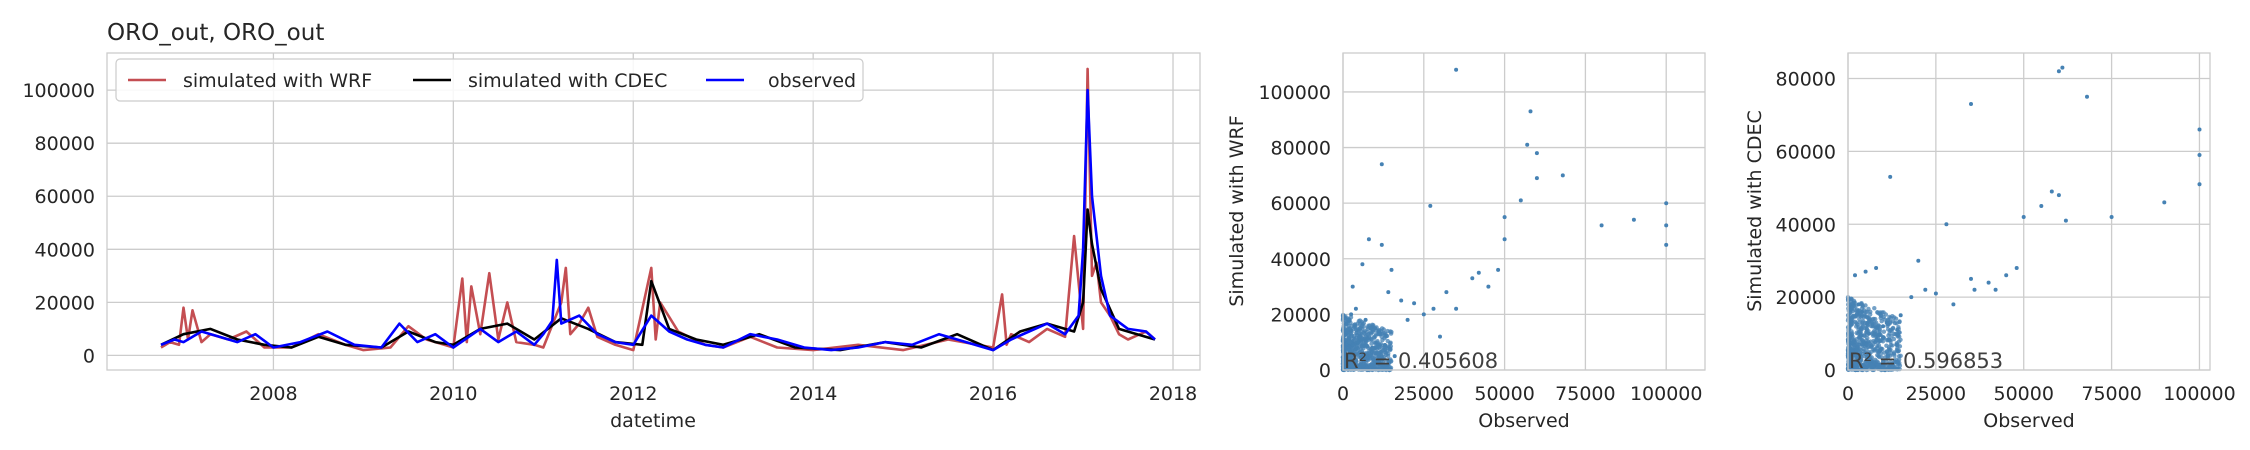 The height and width of the screenshot is (450, 2250). Describe the element at coordinates (58, 91) in the screenshot. I see `y-tick-label: 100000` at that location.